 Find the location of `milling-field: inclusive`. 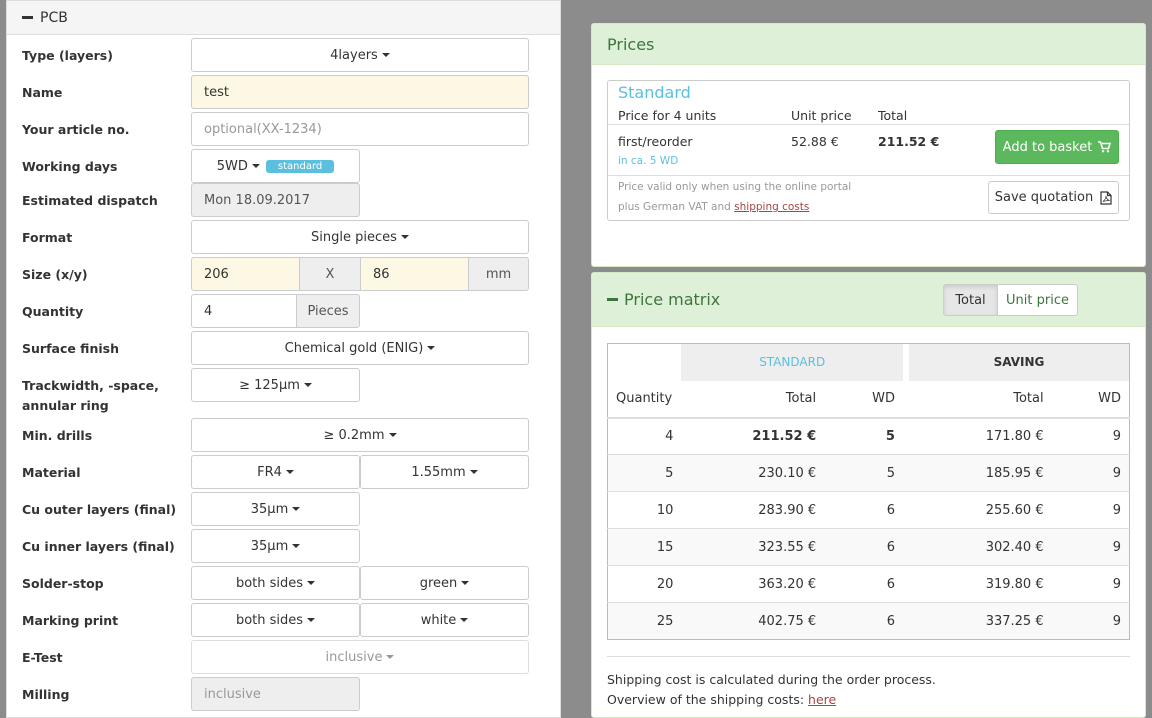

milling-field: inclusive is located at coordinates (275, 694).